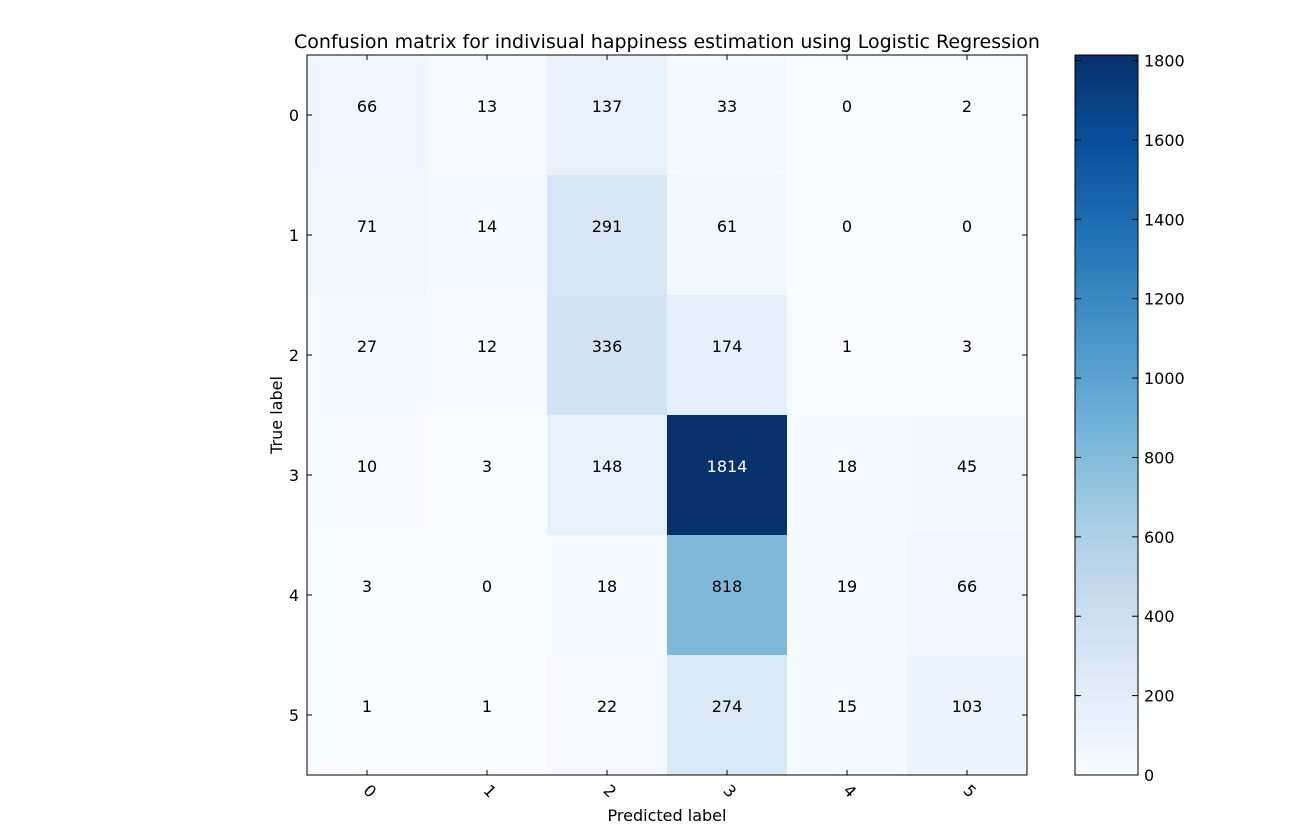  Describe the element at coordinates (610, 791) in the screenshot. I see `x-tick-label: 2` at that location.